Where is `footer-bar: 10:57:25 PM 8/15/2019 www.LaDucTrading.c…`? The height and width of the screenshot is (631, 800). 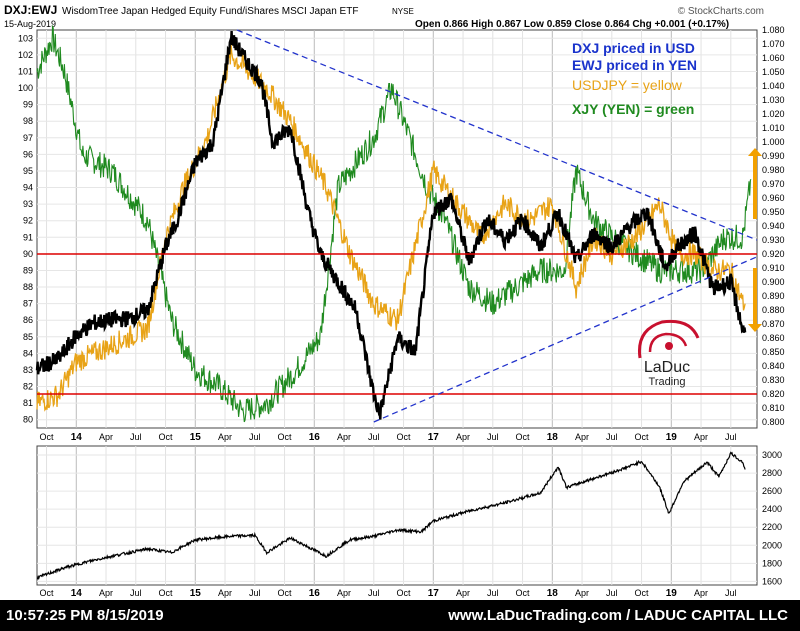 footer-bar: 10:57:25 PM 8/15/2019 www.LaDucTrading.c… is located at coordinates (400, 615).